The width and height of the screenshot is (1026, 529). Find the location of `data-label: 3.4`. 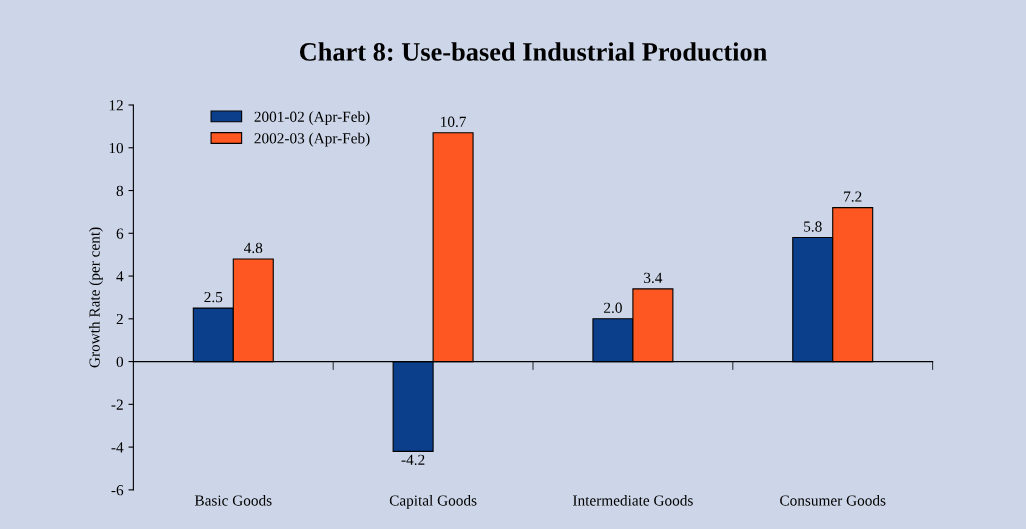

data-label: 3.4 is located at coordinates (653, 278).